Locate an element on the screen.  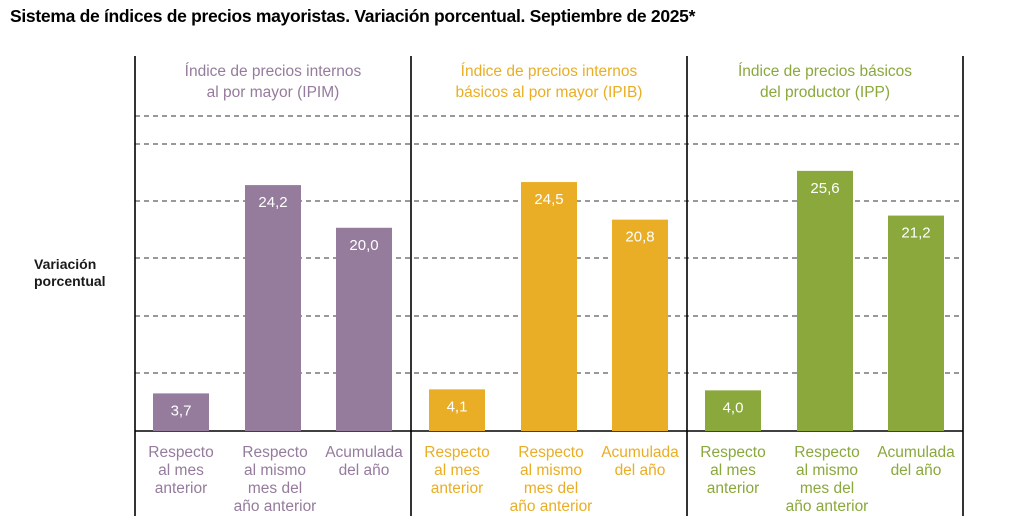
panel-header-line: básicos al por mayor (IPIB) is located at coordinates (549, 92).